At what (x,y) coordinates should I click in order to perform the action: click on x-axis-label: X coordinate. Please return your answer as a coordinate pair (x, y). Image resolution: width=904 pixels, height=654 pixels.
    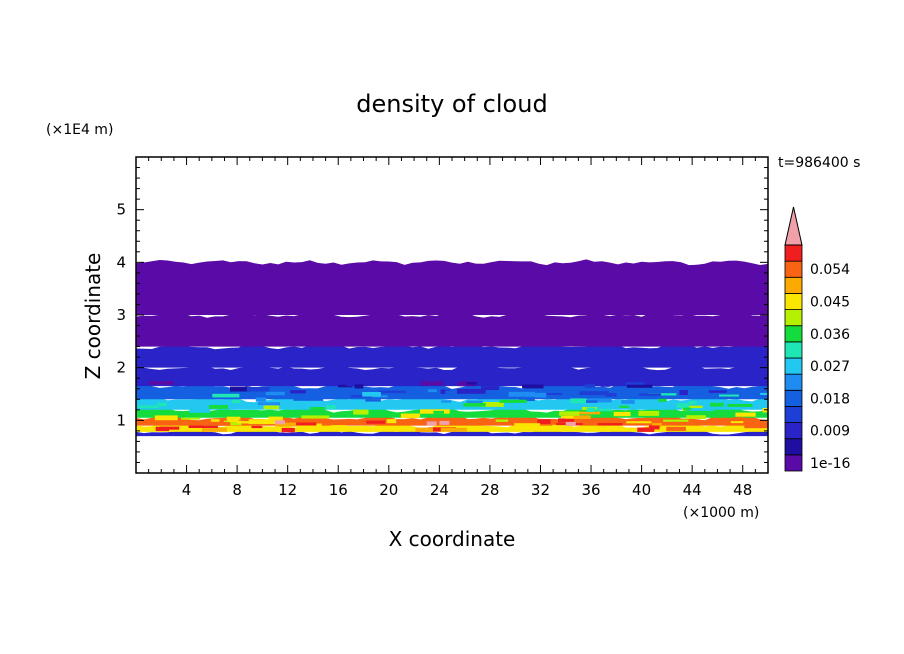
    Looking at the image, I should click on (452, 539).